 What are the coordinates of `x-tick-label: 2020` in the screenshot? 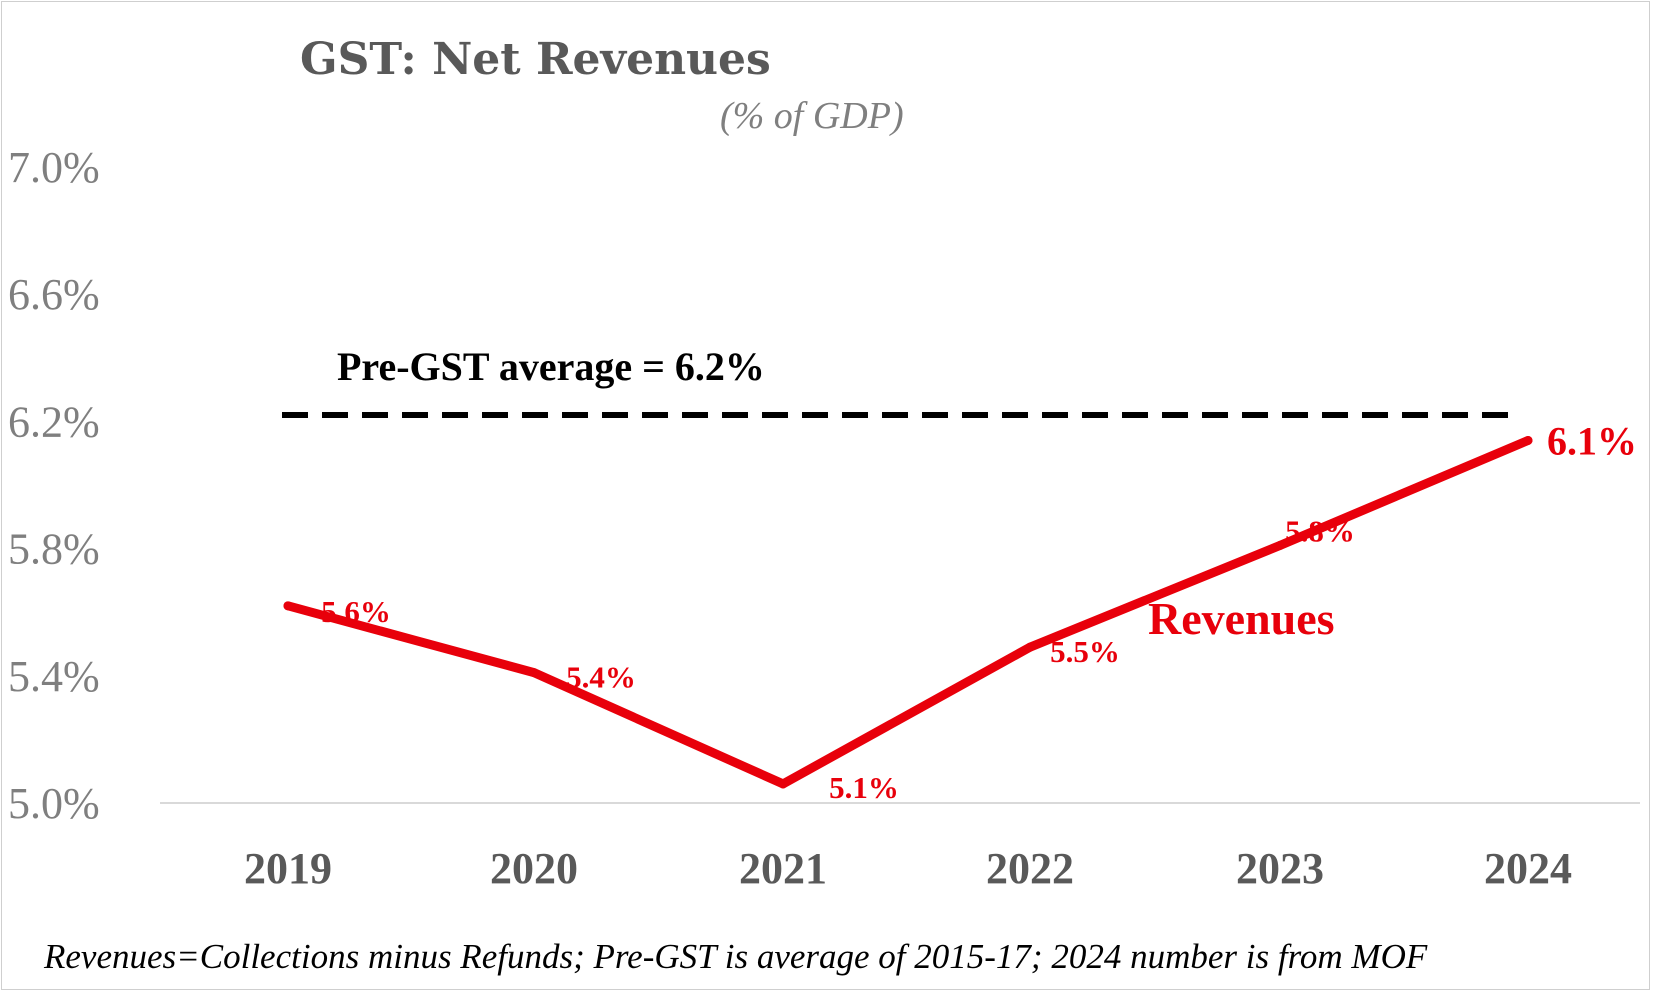 It's located at (534, 868).